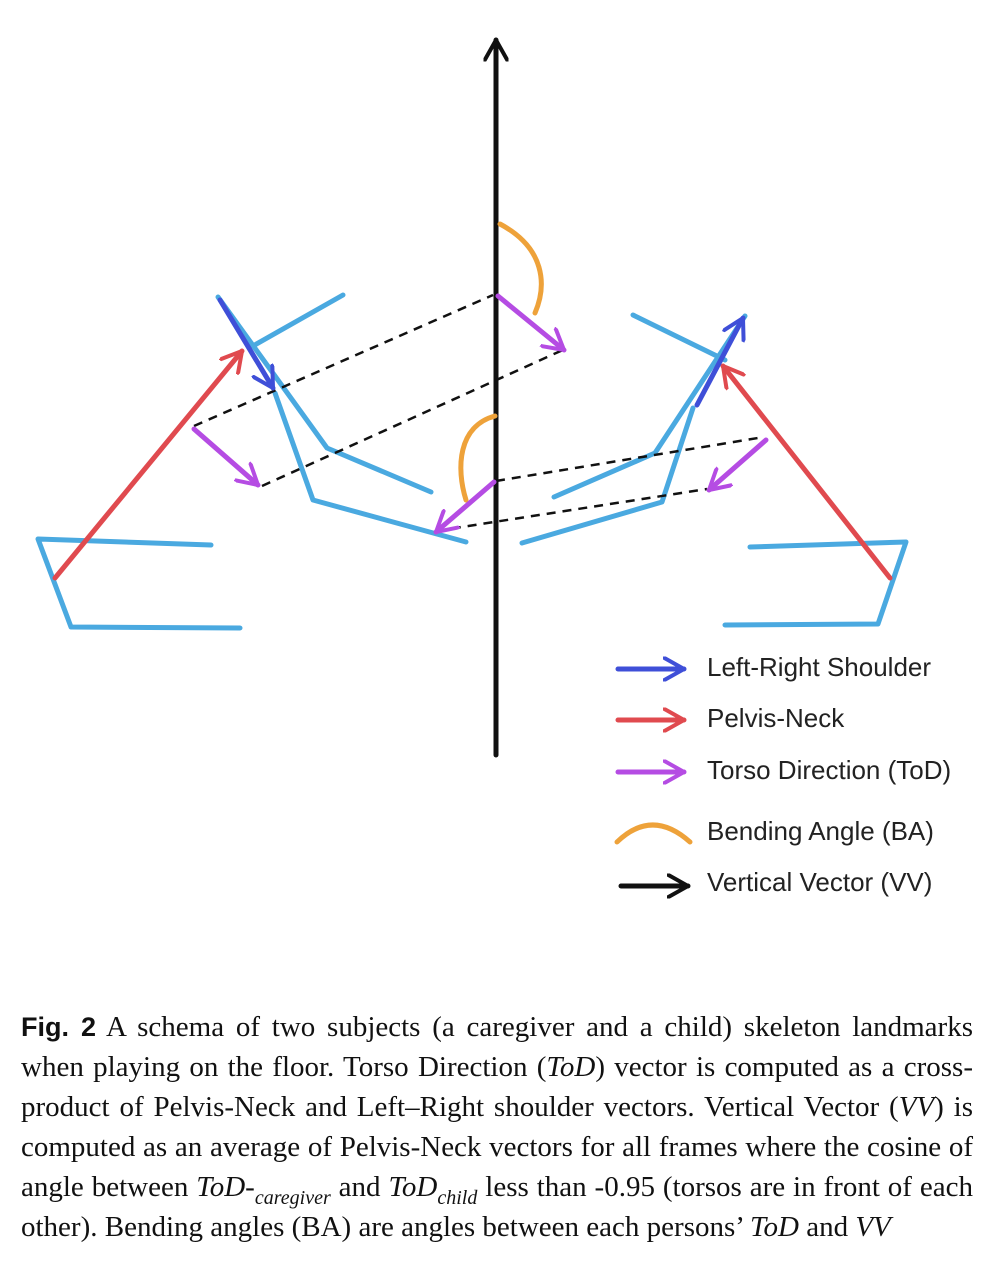 The image size is (998, 1270). I want to click on left-subject-torso, so click(370, 467).